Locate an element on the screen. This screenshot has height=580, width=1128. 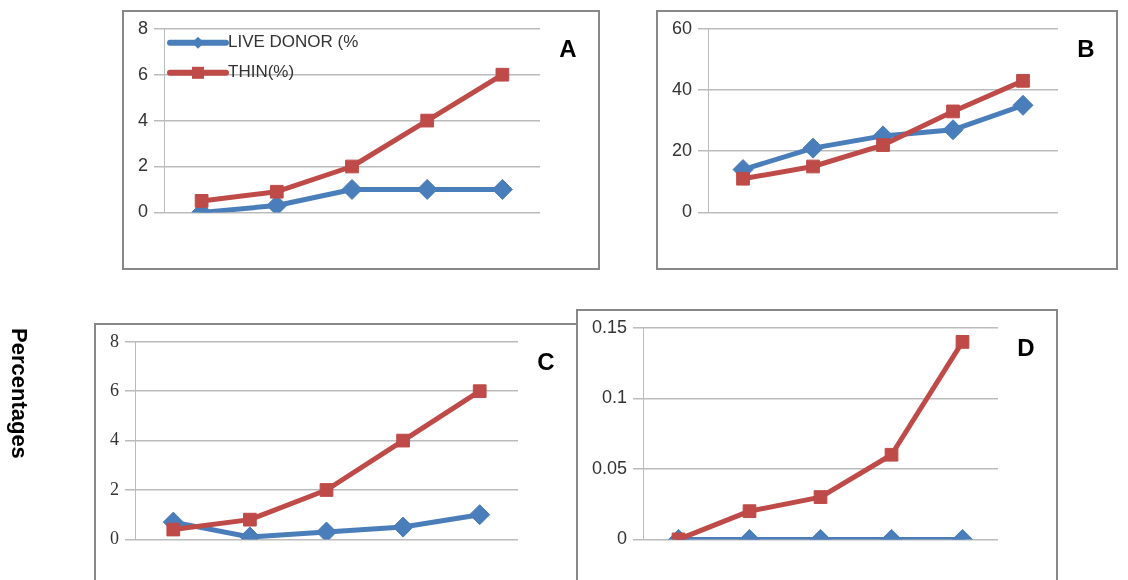
y-tick-label: 60 is located at coordinates (682, 27).